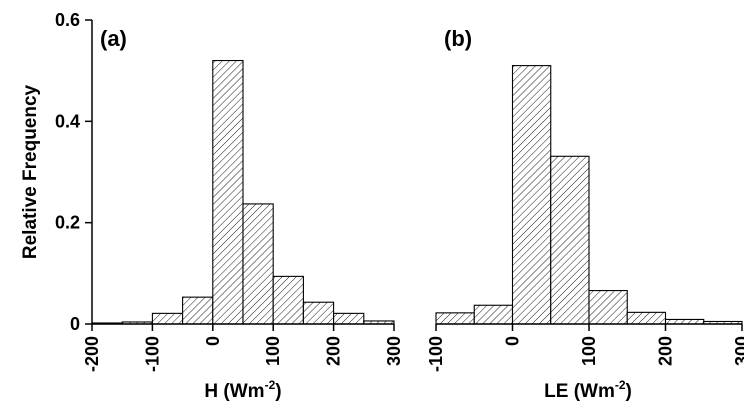 The width and height of the screenshot is (744, 405). What do you see at coordinates (234, 391) in the screenshot?
I see `panel-a-x-axis-title-main: H (Wm` at bounding box center [234, 391].